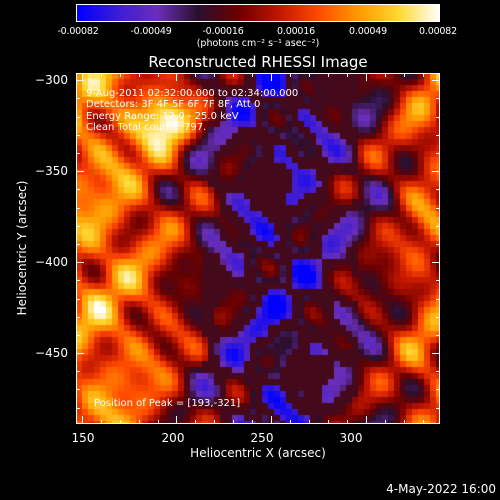  I want to click on x-tick-label: 250, so click(262, 438).